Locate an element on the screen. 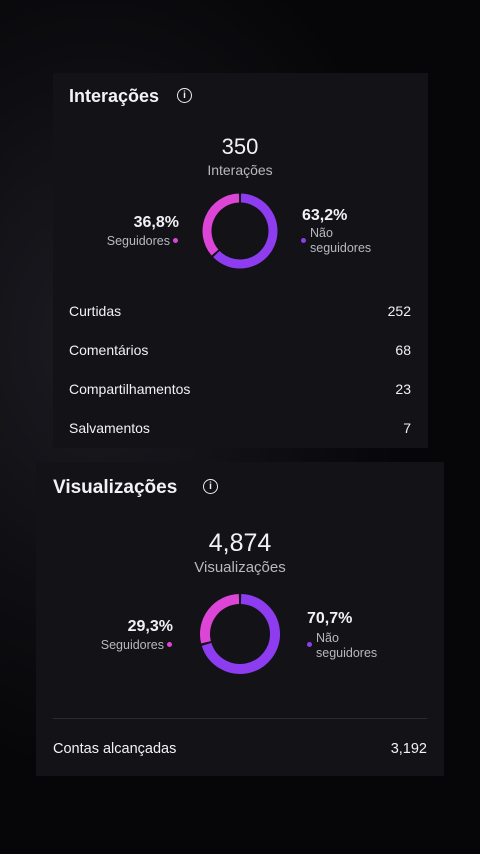 The height and width of the screenshot is (854, 480). total: 350 is located at coordinates (240, 146).